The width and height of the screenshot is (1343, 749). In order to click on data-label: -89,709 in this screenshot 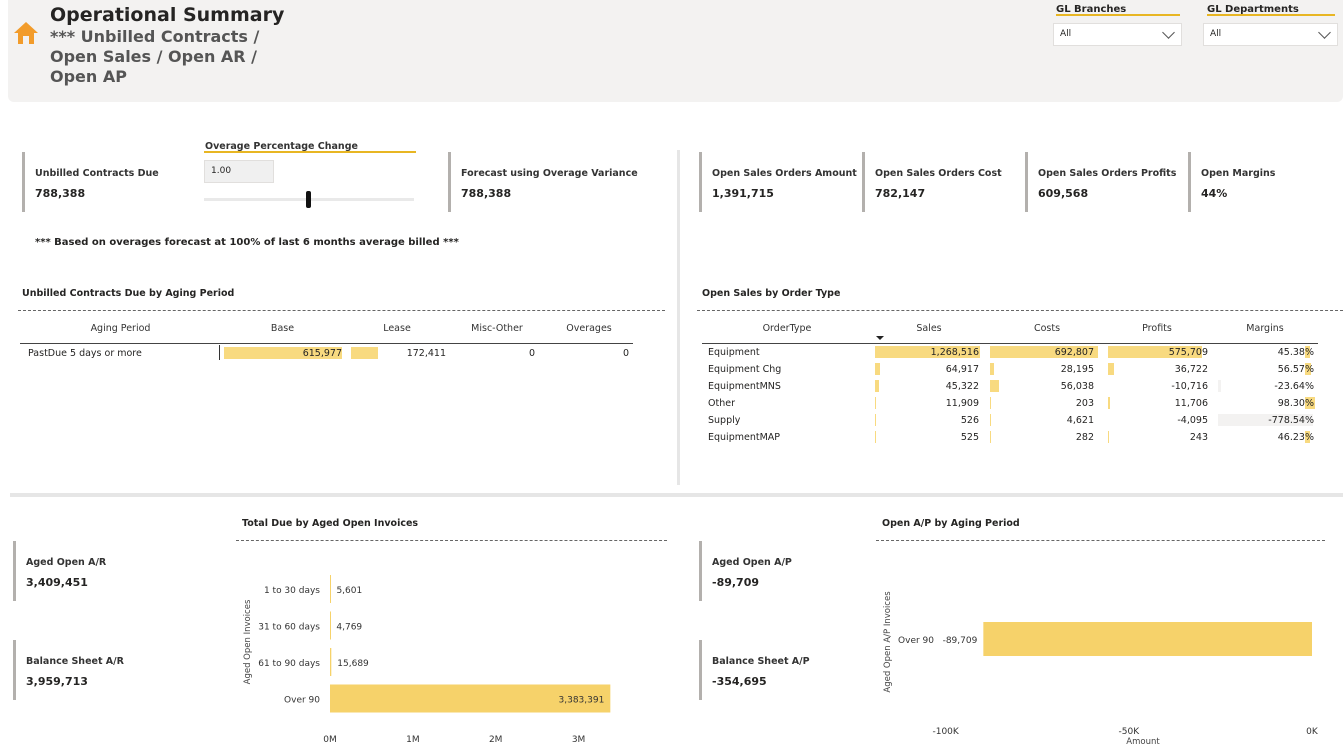, I will do `click(960, 641)`.